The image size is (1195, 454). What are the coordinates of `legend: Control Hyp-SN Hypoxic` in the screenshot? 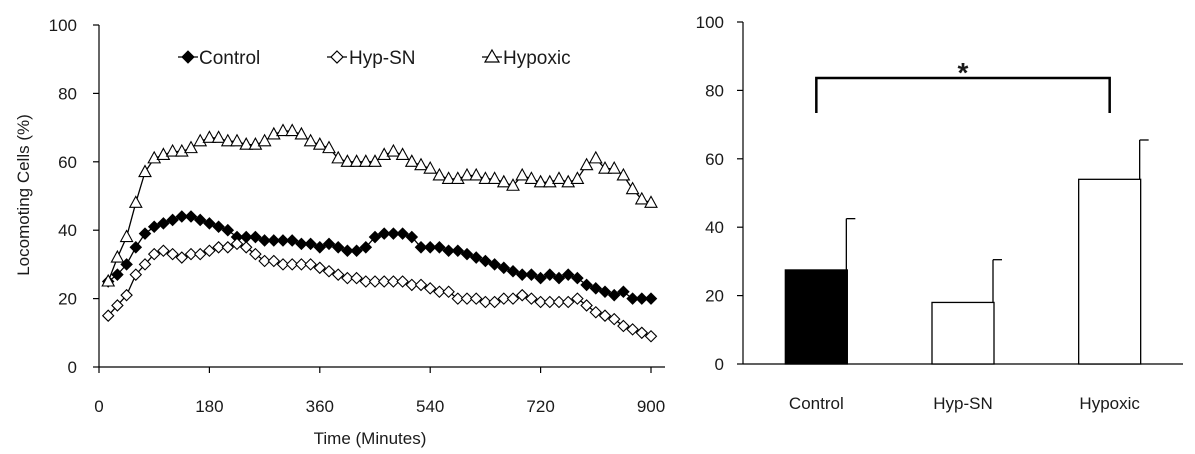 It's located at (374, 58).